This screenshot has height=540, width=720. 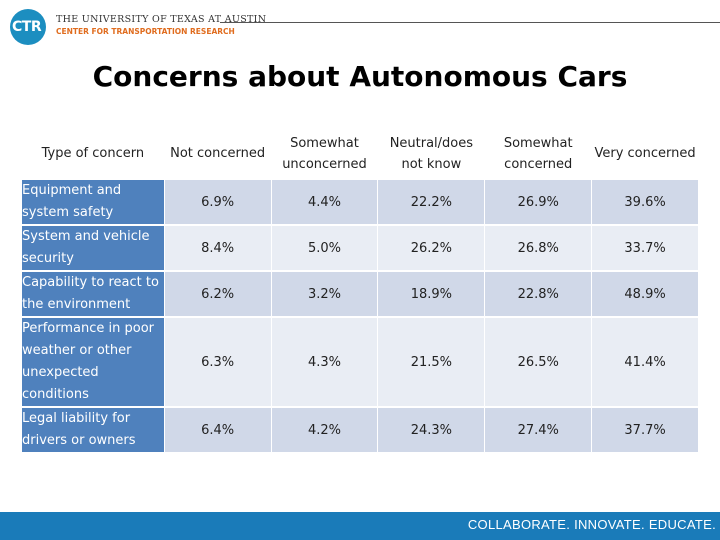 What do you see at coordinates (161, 19) in the screenshot?
I see `university-name: THE UNIVERSITY OF TEXAS AT AUSTIN` at bounding box center [161, 19].